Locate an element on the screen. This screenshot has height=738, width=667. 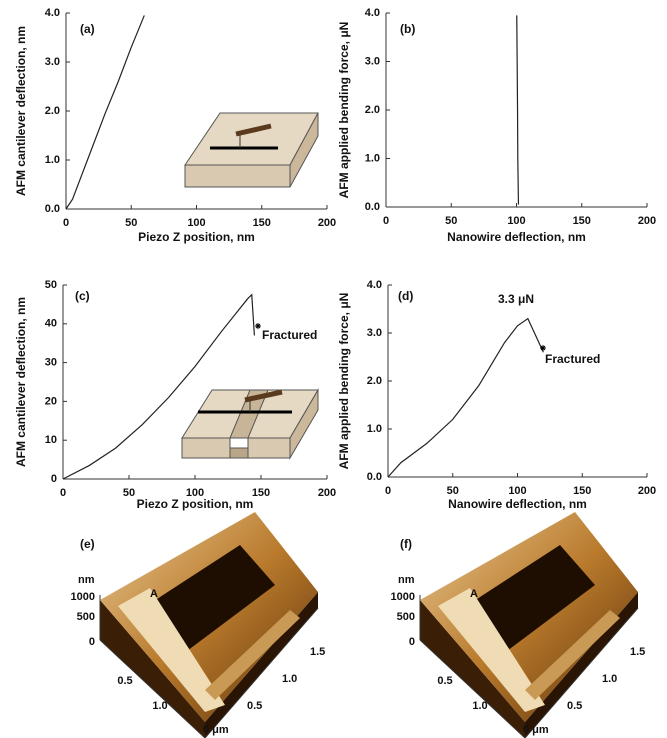
panel-label: (a) is located at coordinates (87, 29).